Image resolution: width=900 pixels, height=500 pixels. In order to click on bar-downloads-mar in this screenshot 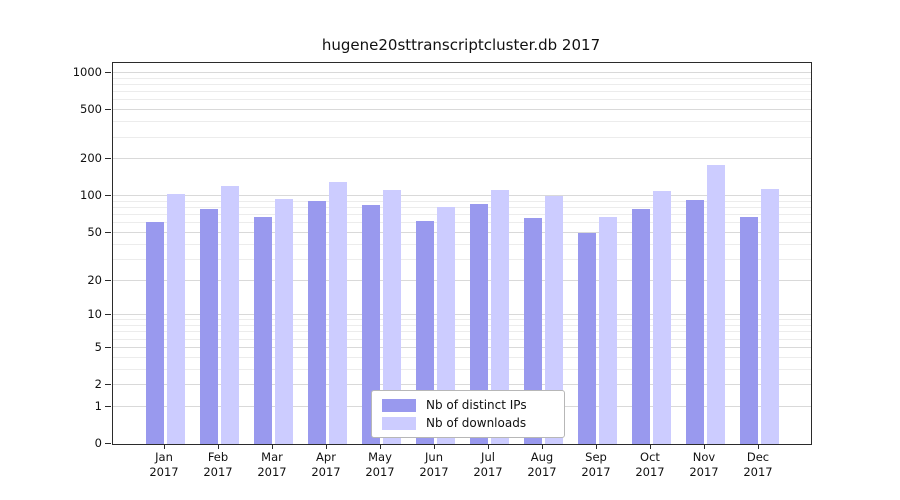, I will do `click(283, 321)`.